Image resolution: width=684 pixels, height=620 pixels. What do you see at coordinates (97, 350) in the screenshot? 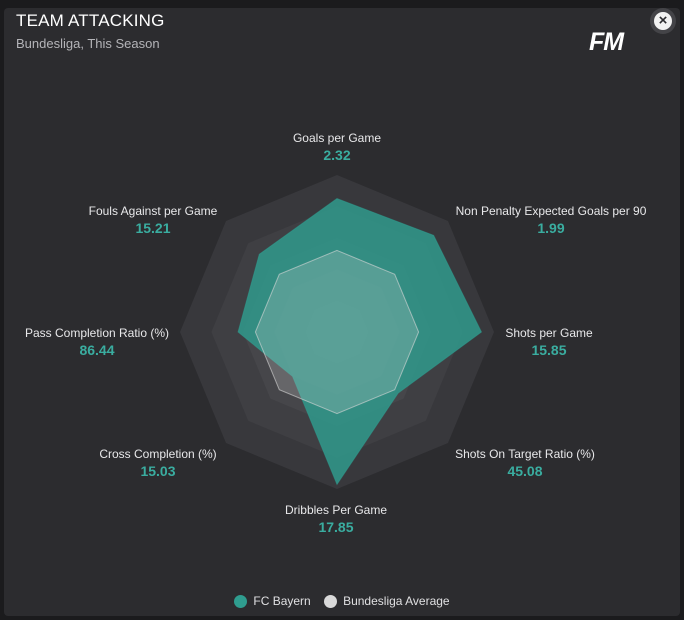
I see `axis-value: 86.44` at bounding box center [97, 350].